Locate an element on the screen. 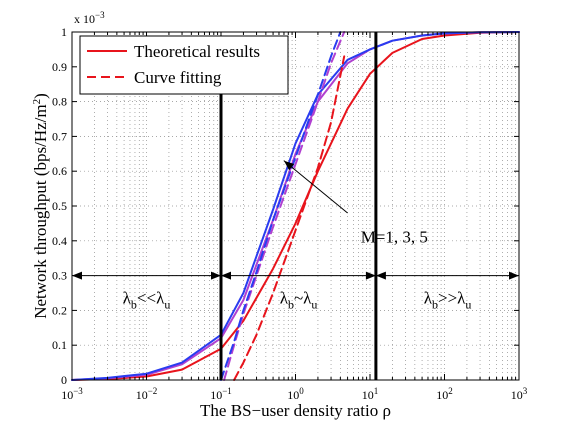  x-tick-label: 10⁰ is located at coordinates (295, 394).